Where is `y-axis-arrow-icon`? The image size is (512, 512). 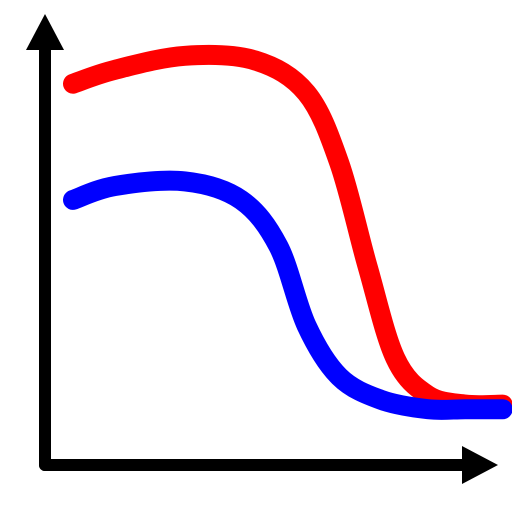 y-axis-arrow-icon is located at coordinates (45, 32).